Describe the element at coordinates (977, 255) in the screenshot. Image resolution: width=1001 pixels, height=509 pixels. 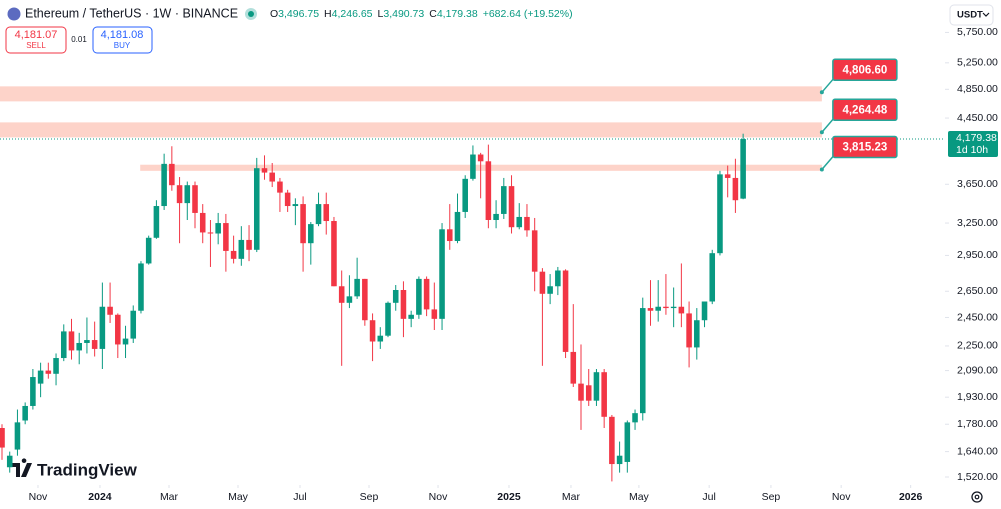
I see `y-tick-label: 2,950.00` at that location.